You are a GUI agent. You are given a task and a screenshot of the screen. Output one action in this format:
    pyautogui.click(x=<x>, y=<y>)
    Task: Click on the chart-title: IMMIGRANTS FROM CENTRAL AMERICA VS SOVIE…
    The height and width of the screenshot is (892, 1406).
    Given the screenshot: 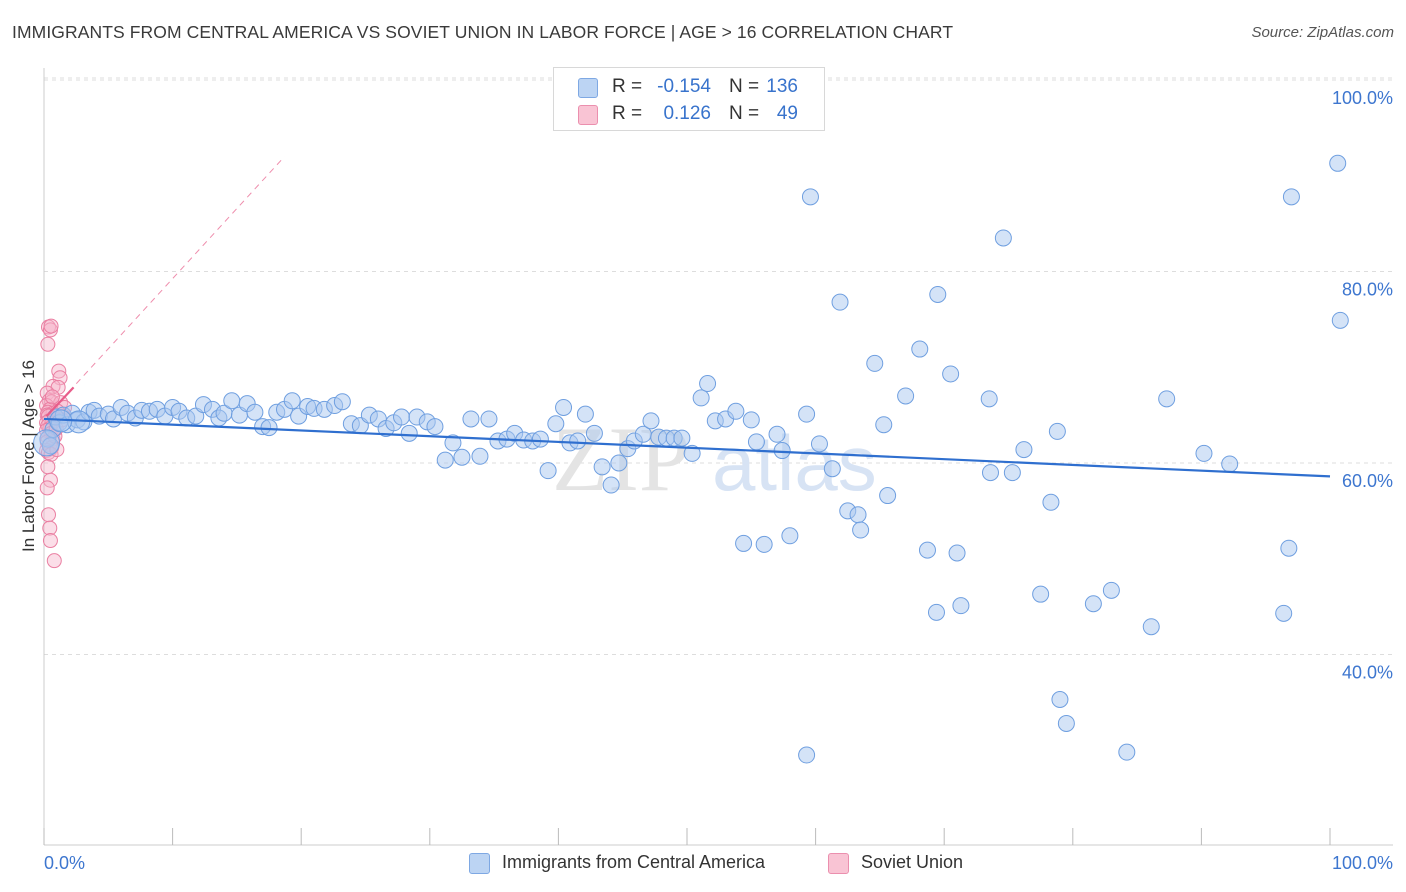 What is the action you would take?
    pyautogui.click(x=483, y=32)
    